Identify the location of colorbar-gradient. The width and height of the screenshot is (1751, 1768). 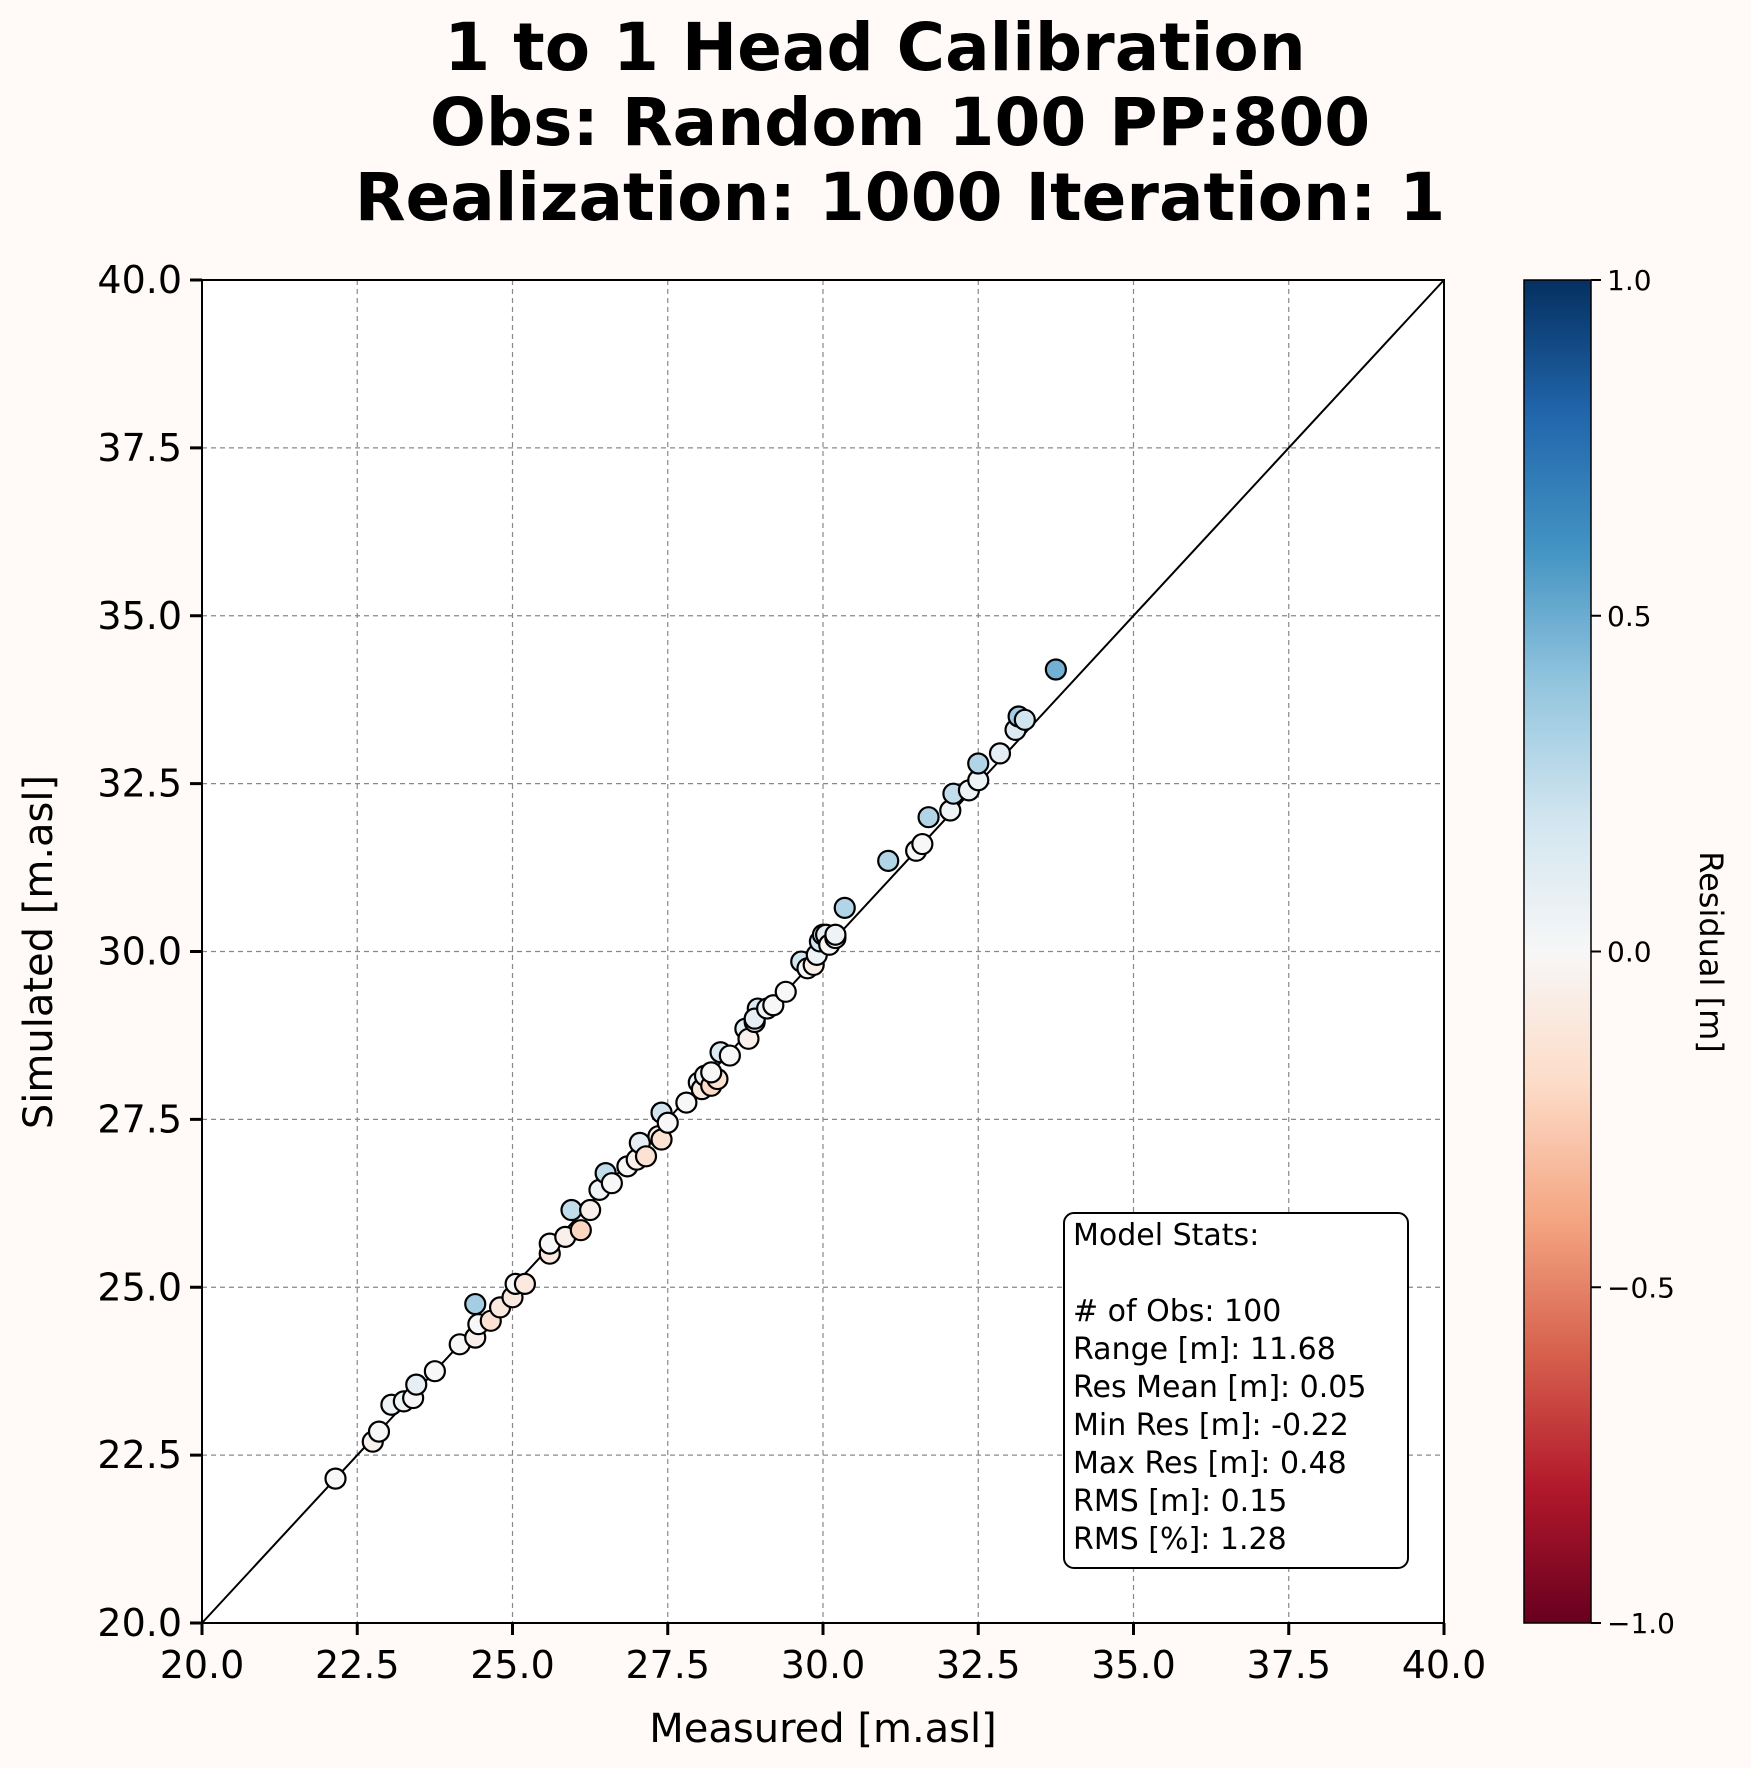
(1557, 951).